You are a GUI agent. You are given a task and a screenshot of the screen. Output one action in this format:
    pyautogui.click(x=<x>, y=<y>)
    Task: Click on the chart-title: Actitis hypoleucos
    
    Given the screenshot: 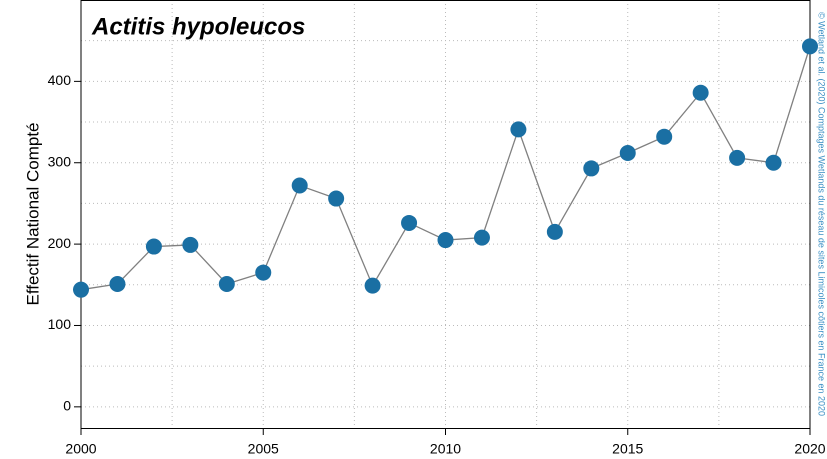 What is the action you would take?
    pyautogui.click(x=198, y=26)
    